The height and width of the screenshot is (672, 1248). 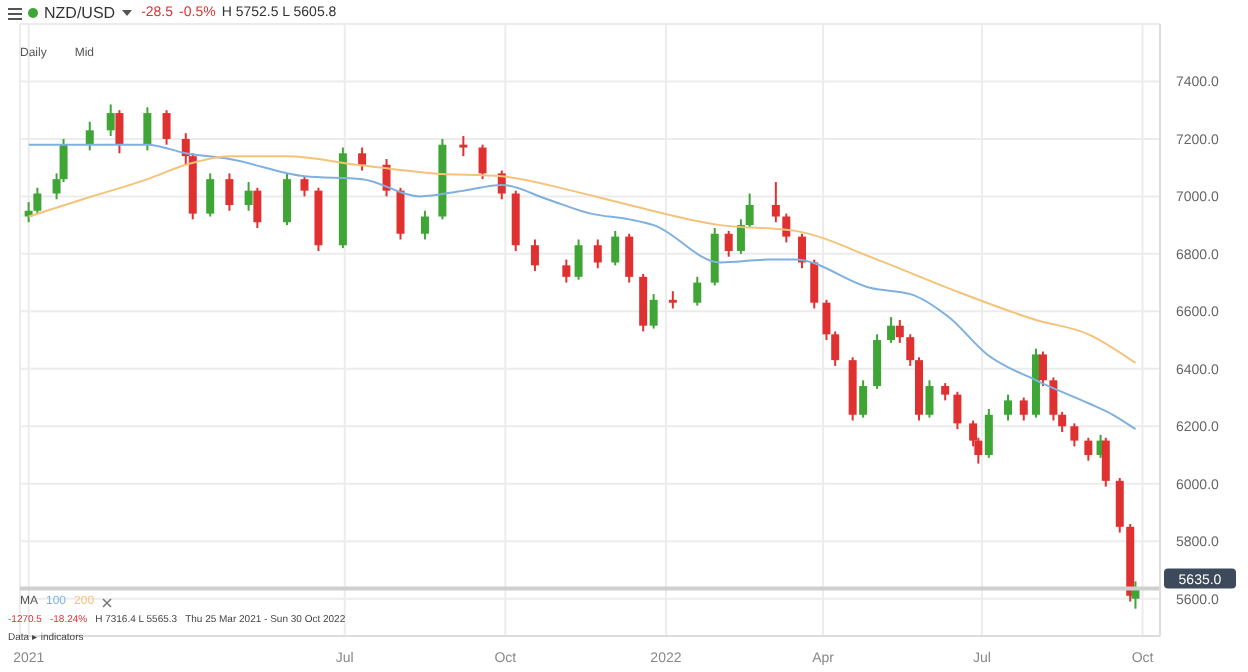 I want to click on chart-title: NZD/USD, so click(x=80, y=13).